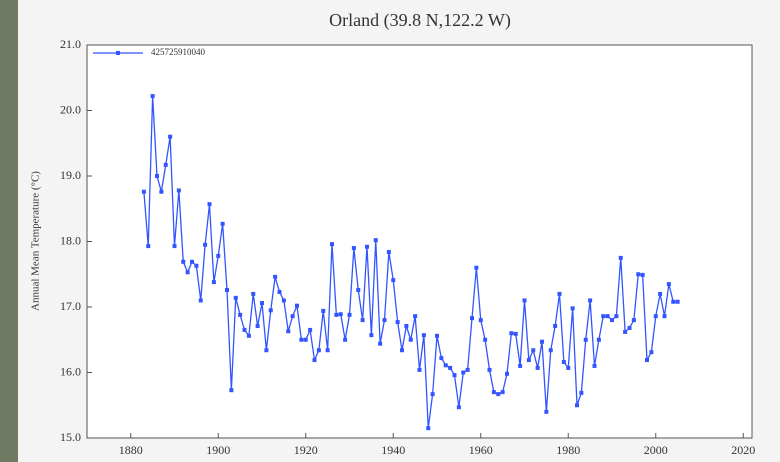 The width and height of the screenshot is (780, 462). What do you see at coordinates (743, 450) in the screenshot?
I see `x-tick-label: 2020` at bounding box center [743, 450].